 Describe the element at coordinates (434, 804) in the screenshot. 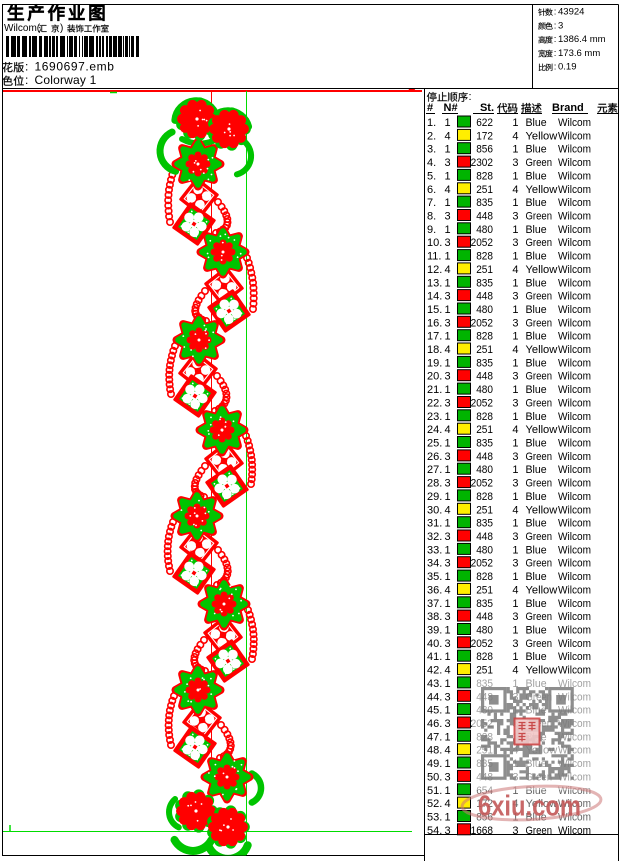

I see `svg-text: 52.` at that location.